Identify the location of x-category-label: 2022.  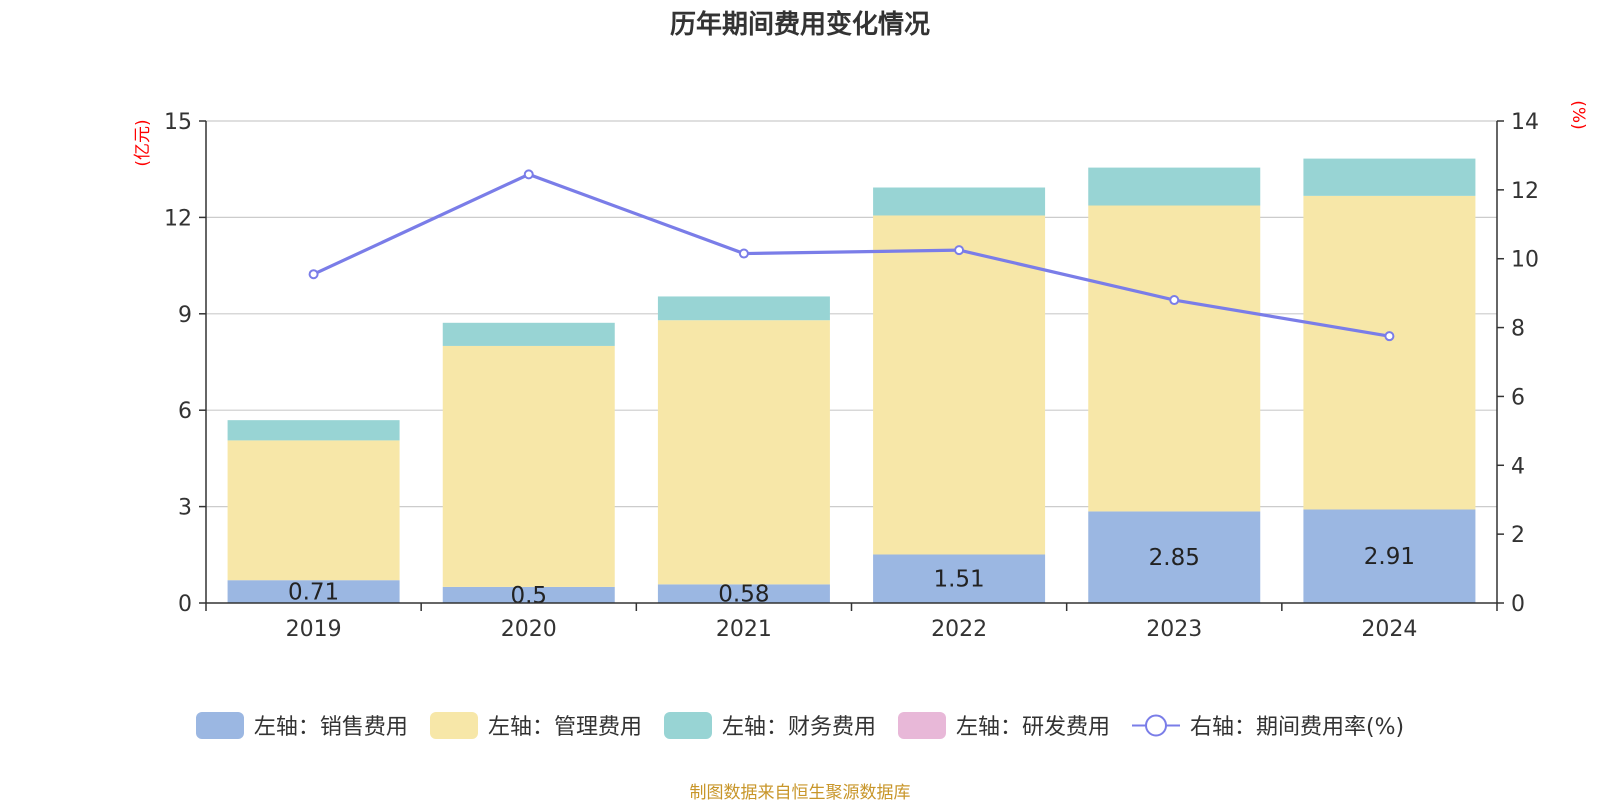
(959, 629).